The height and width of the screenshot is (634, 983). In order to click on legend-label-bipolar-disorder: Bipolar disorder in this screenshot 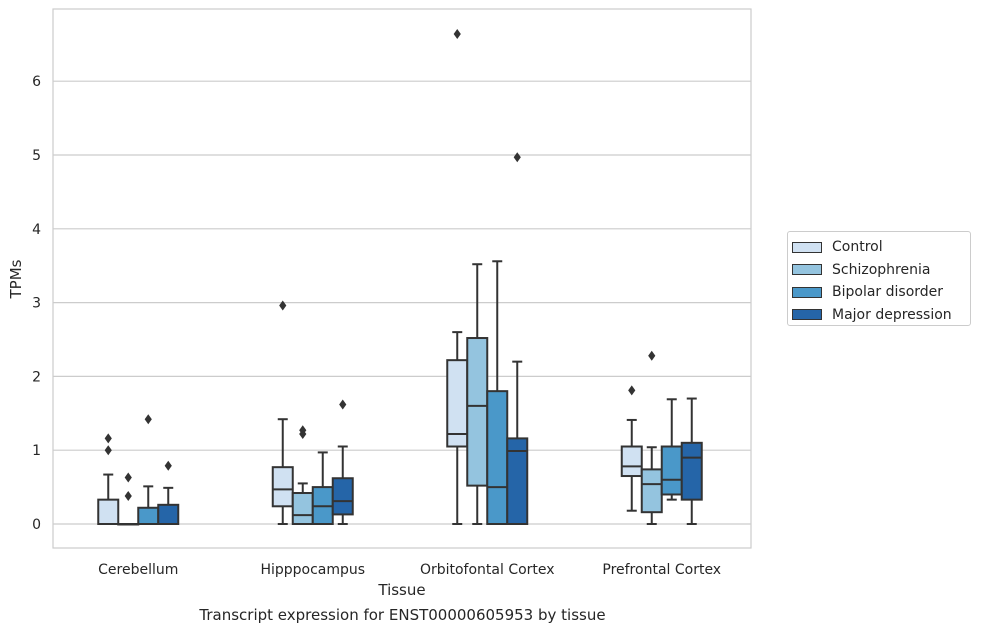, I will do `click(888, 292)`.